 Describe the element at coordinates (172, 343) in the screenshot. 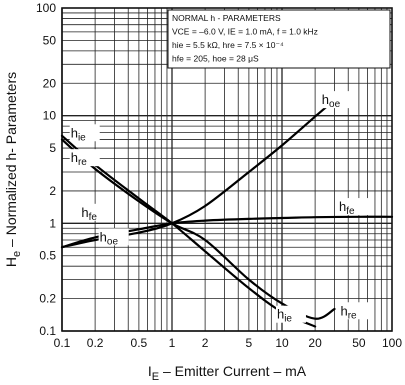

I see `x-tick-label: 1` at that location.